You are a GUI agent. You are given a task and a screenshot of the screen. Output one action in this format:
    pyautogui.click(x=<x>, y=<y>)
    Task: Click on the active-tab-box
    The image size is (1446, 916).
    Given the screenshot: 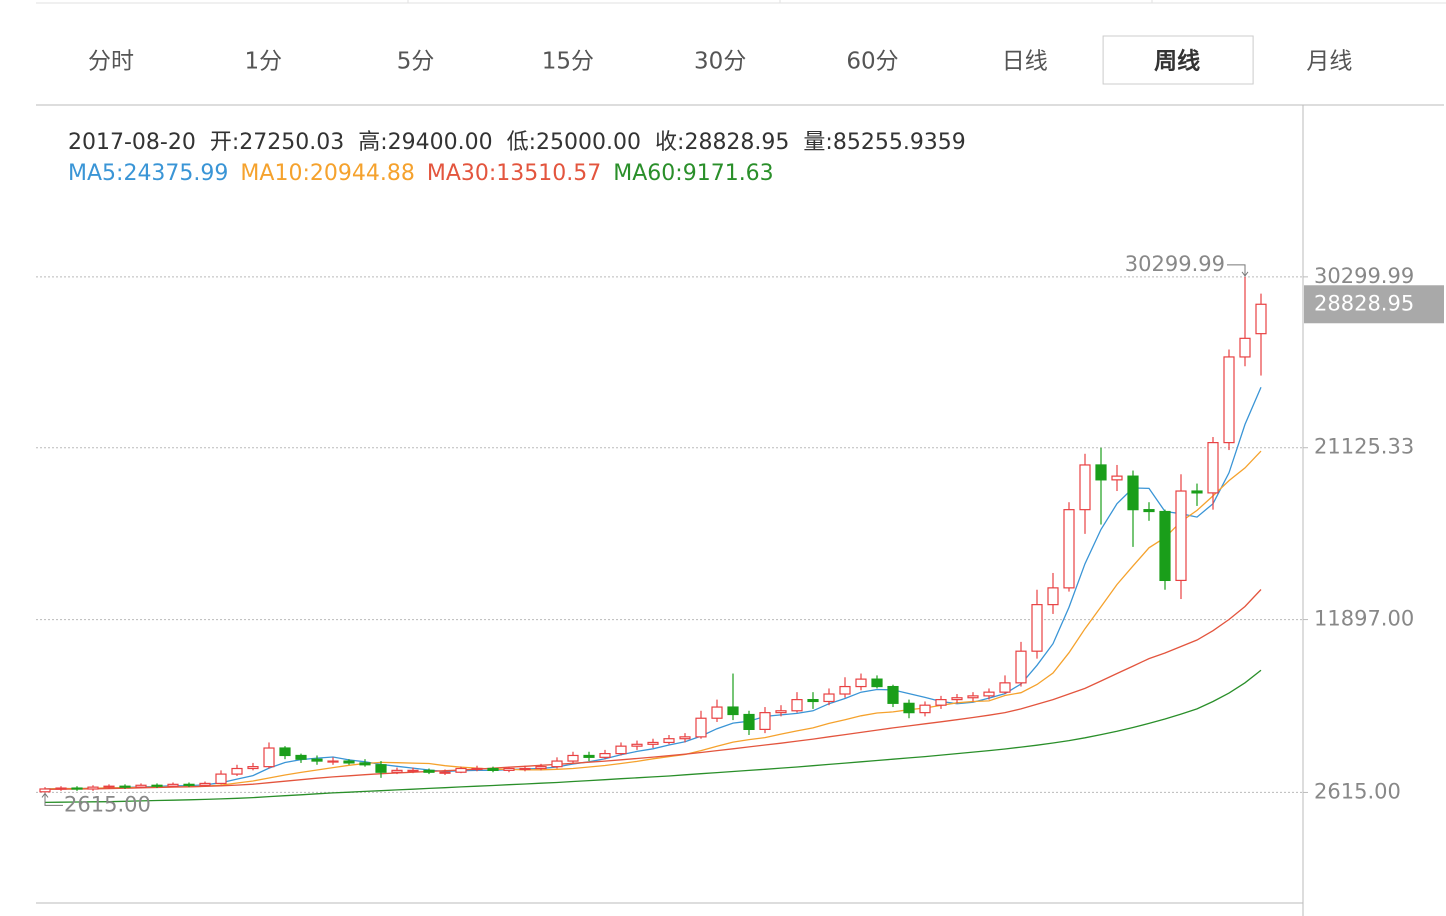 What is the action you would take?
    pyautogui.click(x=1178, y=60)
    